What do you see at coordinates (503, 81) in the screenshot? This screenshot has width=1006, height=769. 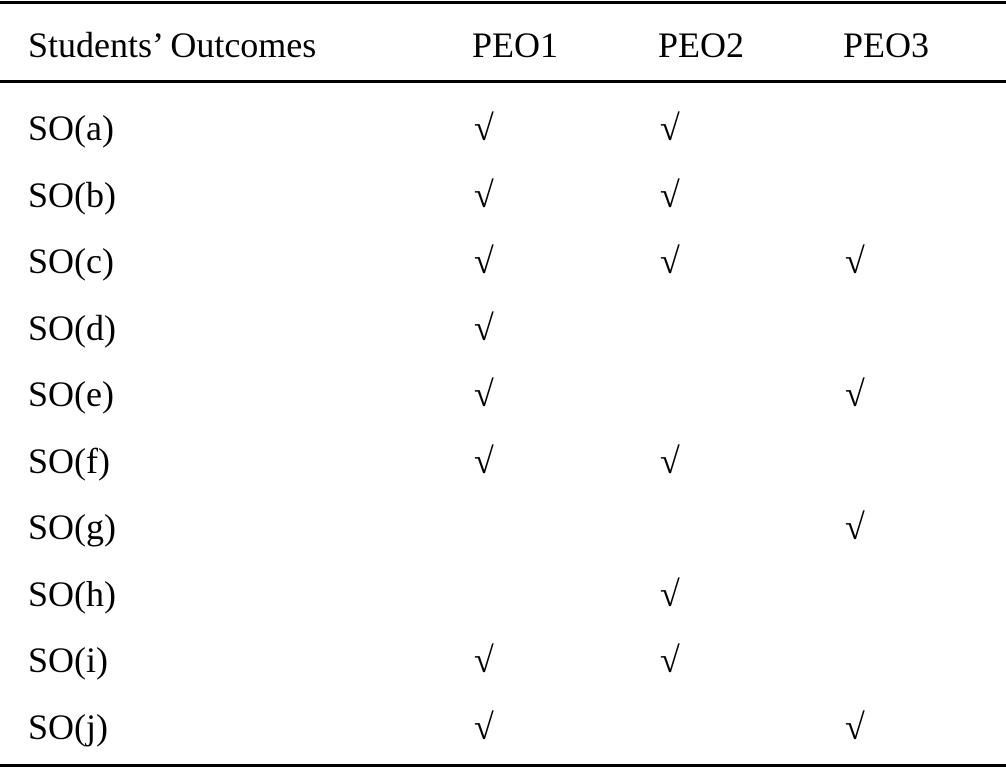 I see `header-rule` at bounding box center [503, 81].